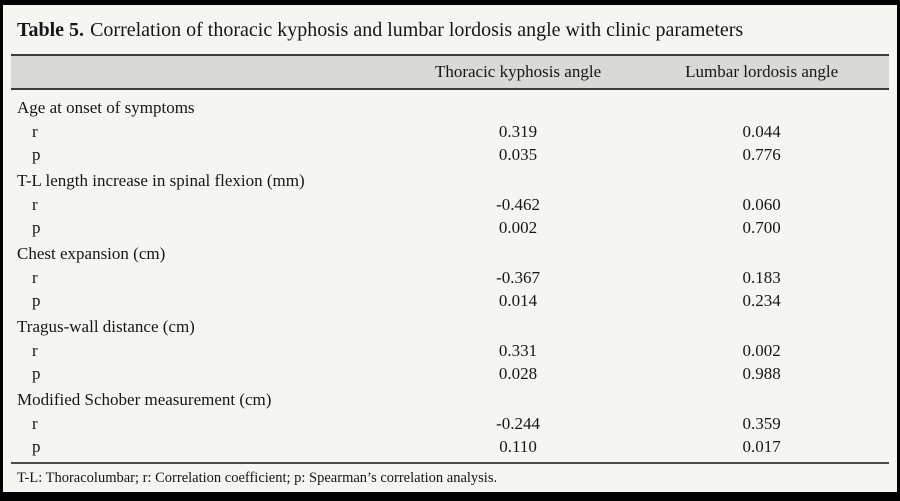  What do you see at coordinates (450, 463) in the screenshot?
I see `footnote-divider` at bounding box center [450, 463].